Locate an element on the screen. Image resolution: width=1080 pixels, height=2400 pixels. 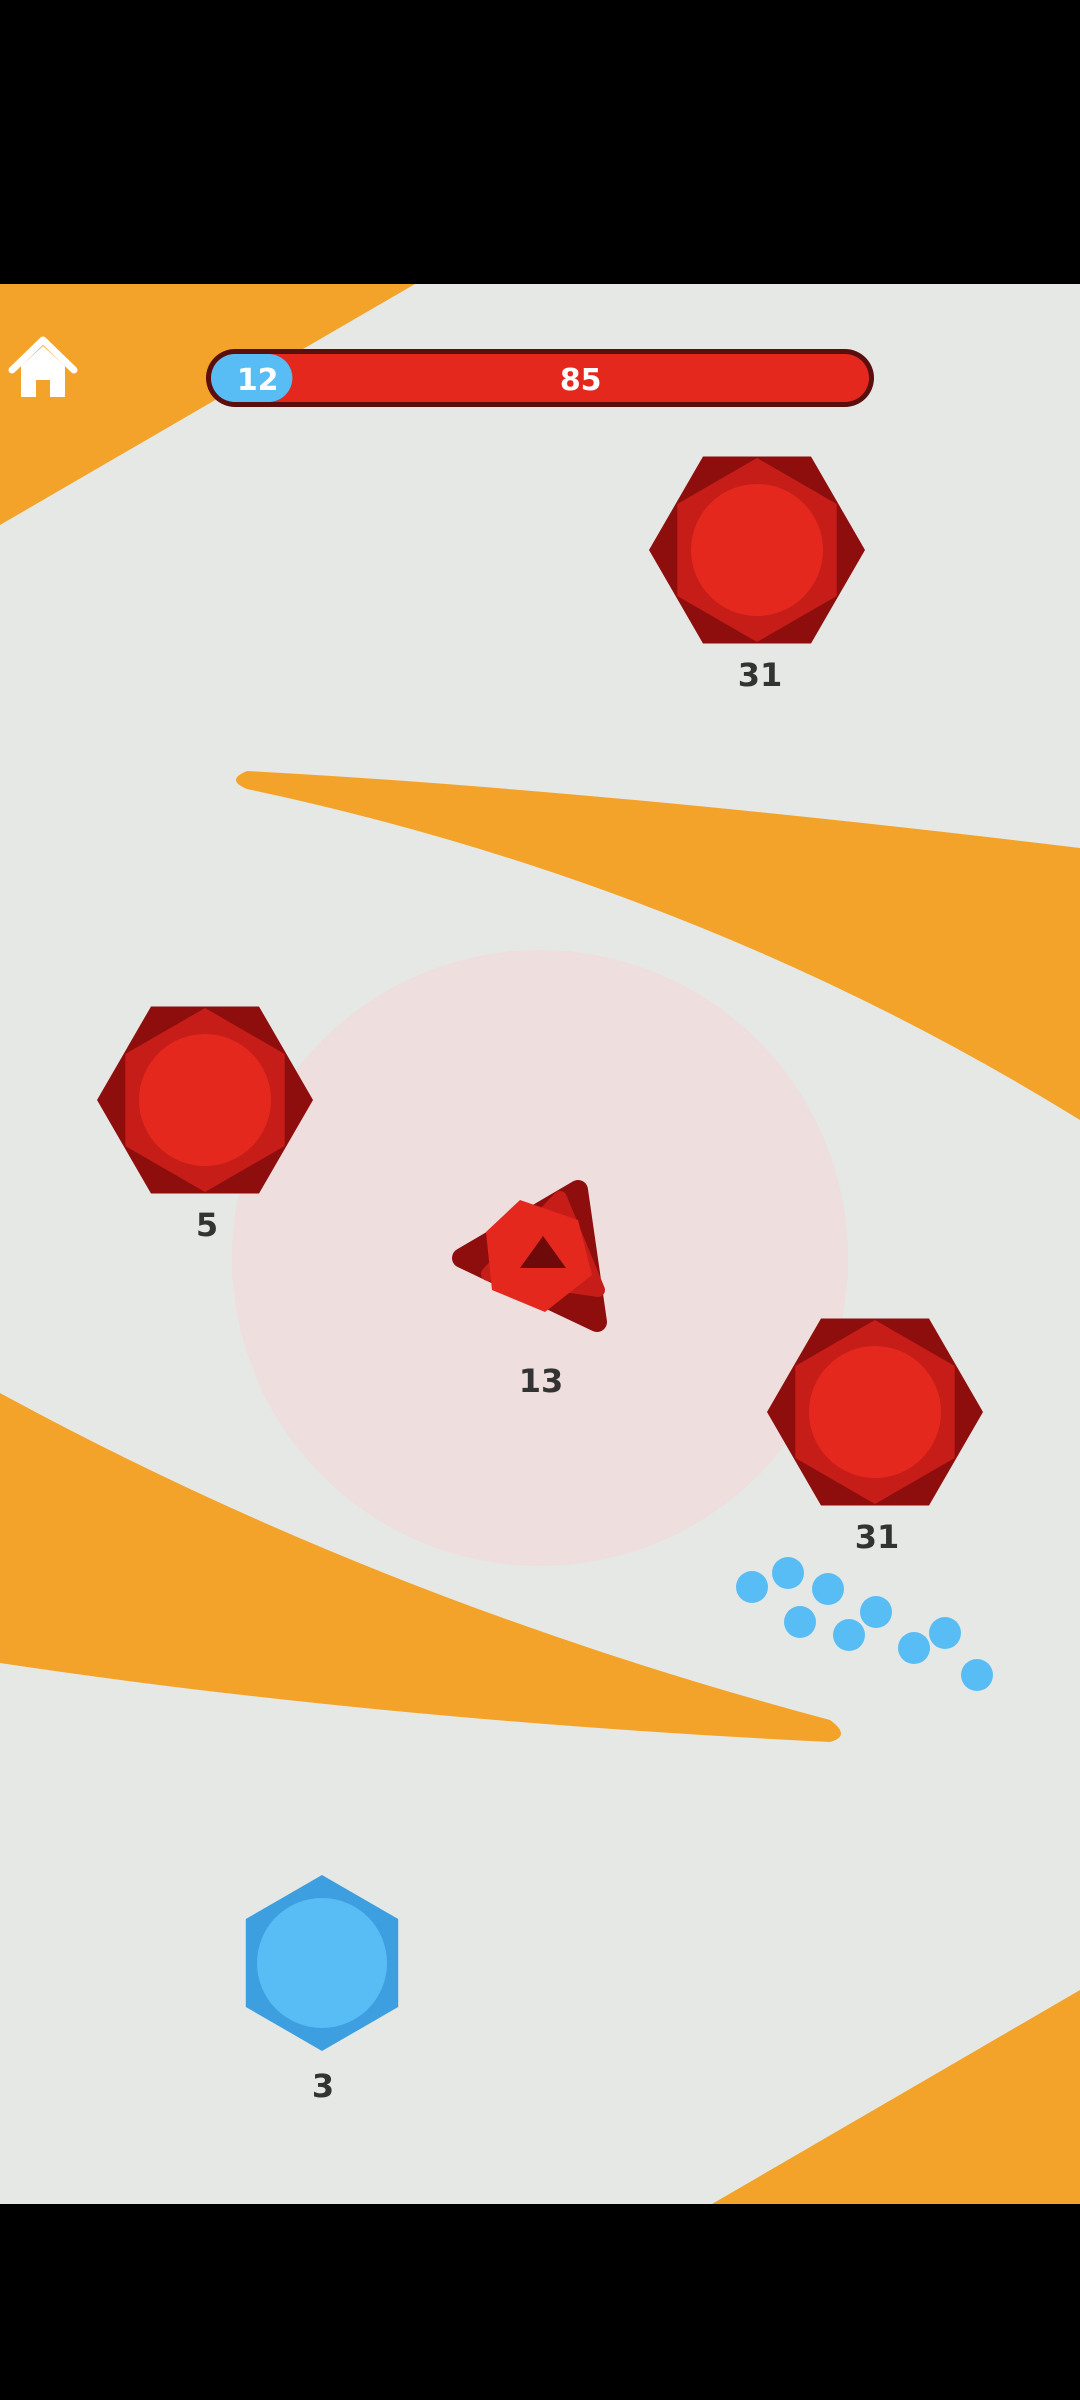
home-button is located at coordinates (45, 365).